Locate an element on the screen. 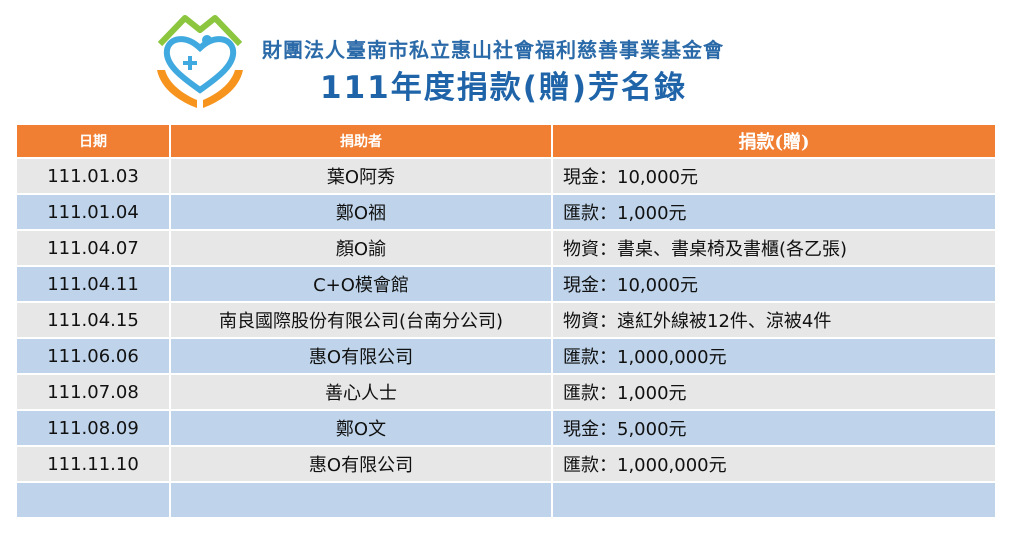 Image resolution: width=1030 pixels, height=537 pixels. donor-cell: C+O模會館 is located at coordinates (361, 284).